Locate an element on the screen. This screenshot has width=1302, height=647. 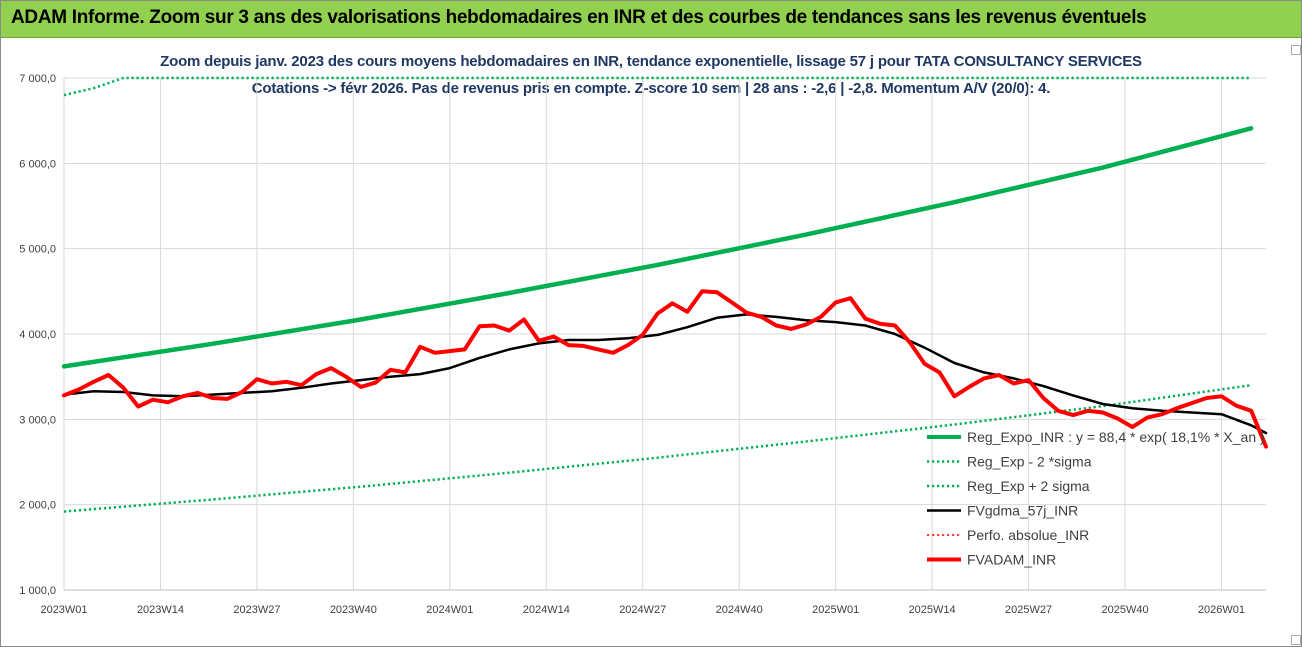
y-tick-label: 6 000,0 is located at coordinates (37, 164).